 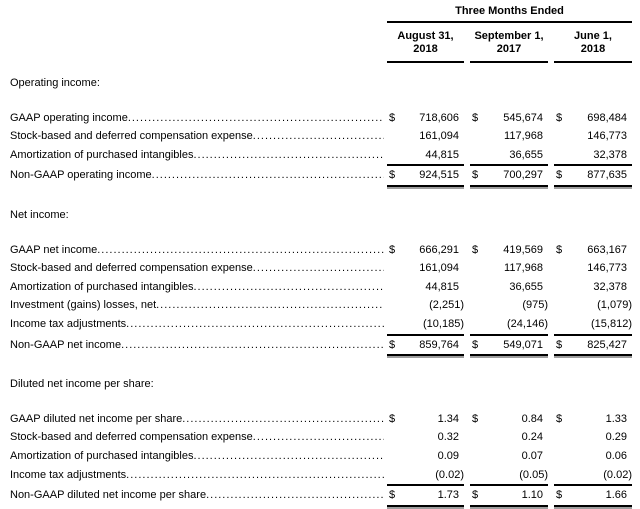 What do you see at coordinates (523, 136) in the screenshot?
I see `value: 117,968` at bounding box center [523, 136].